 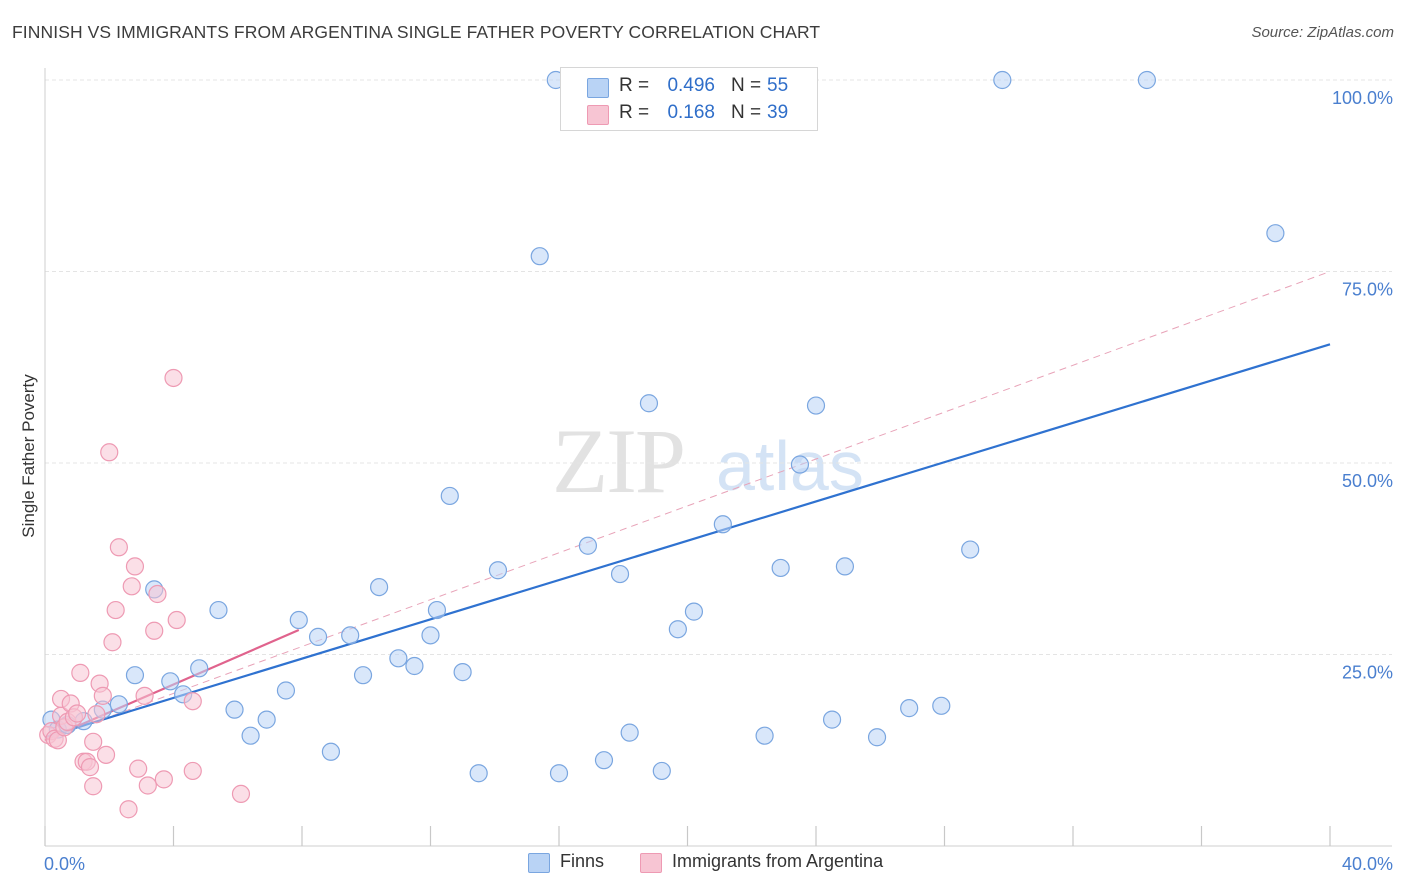 I want to click on y-tick-label: 75.0%, so click(x=1367, y=290).